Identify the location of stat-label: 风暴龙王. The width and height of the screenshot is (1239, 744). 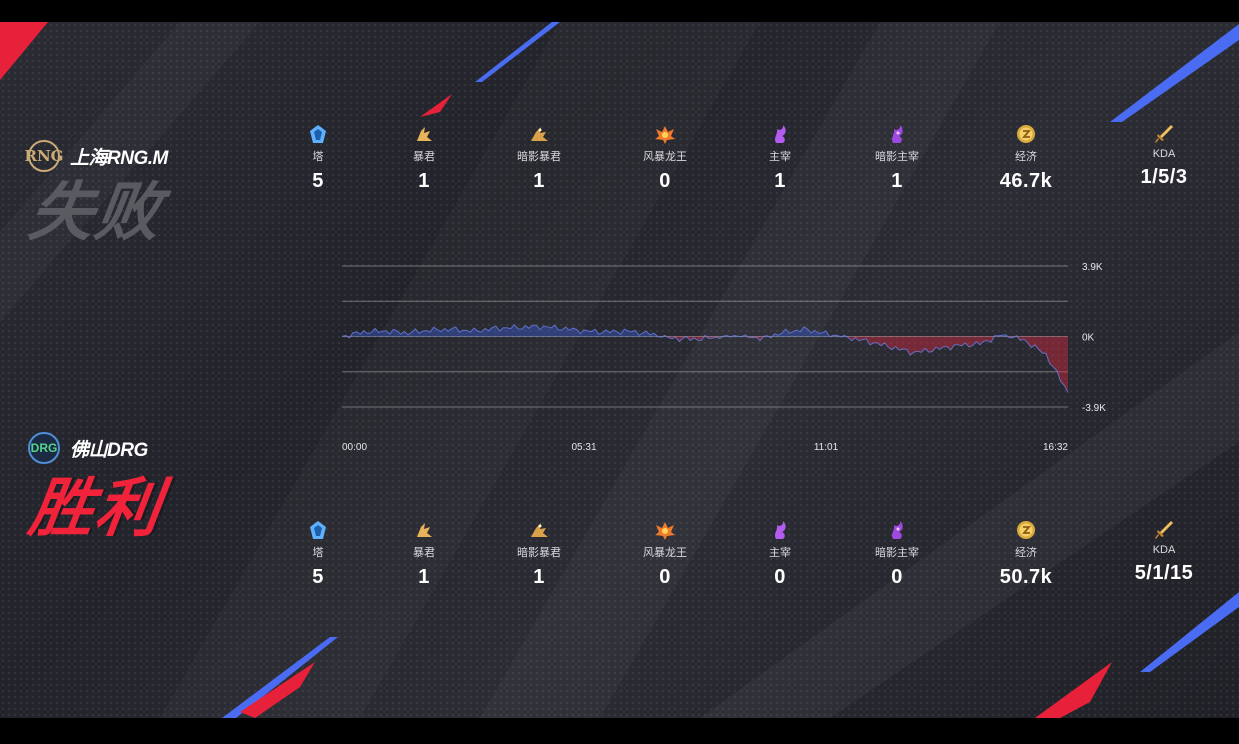
(665, 157).